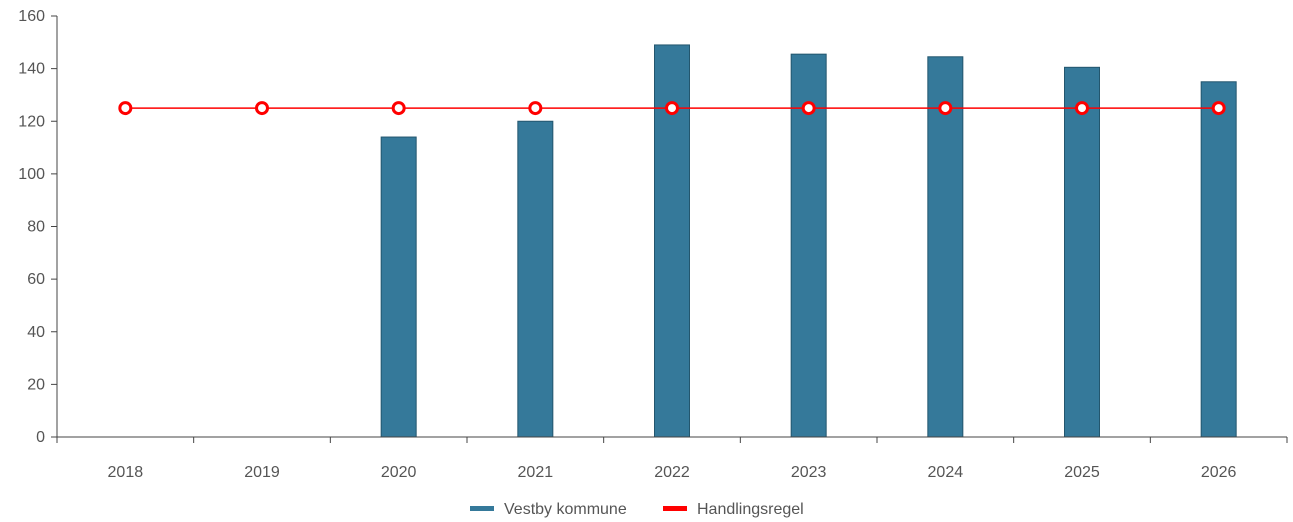 This screenshot has width=1293, height=522. What do you see at coordinates (36, 227) in the screenshot?
I see `y-tick-label: 80` at bounding box center [36, 227].